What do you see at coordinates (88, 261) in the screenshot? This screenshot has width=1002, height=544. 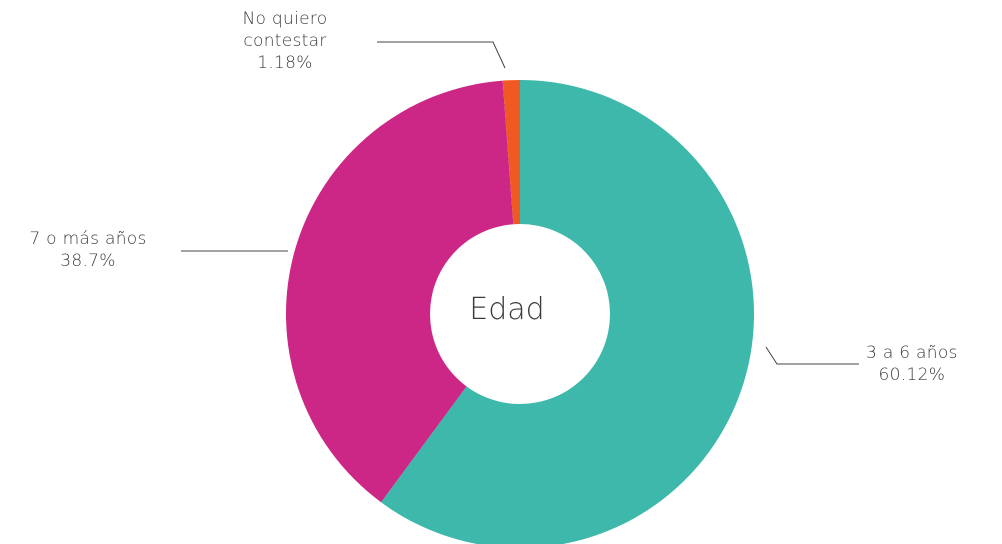 I see `slice-percent: 38.7%` at bounding box center [88, 261].